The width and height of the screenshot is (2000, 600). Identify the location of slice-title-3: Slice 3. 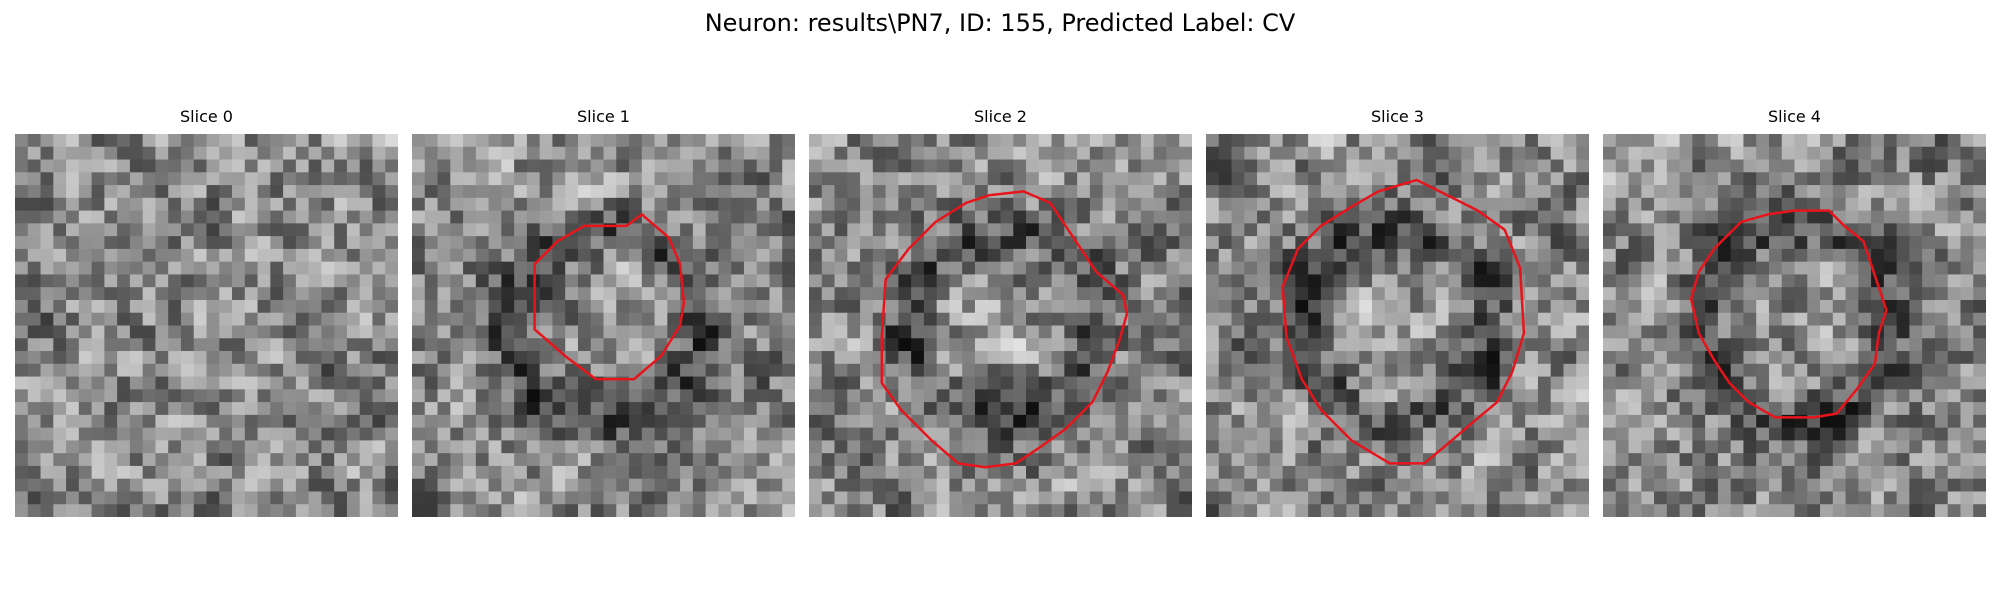
(1397, 116).